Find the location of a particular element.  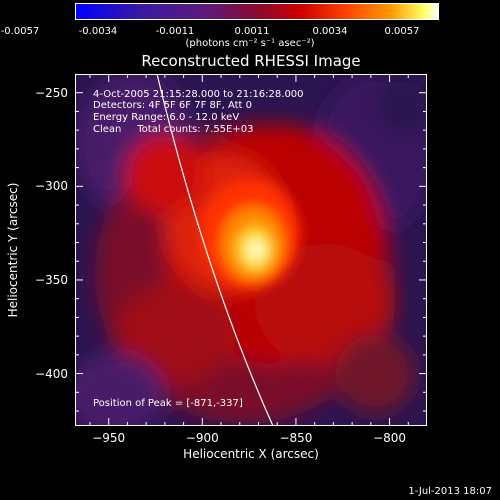

x-tick-label: −850 is located at coordinates (296, 438).